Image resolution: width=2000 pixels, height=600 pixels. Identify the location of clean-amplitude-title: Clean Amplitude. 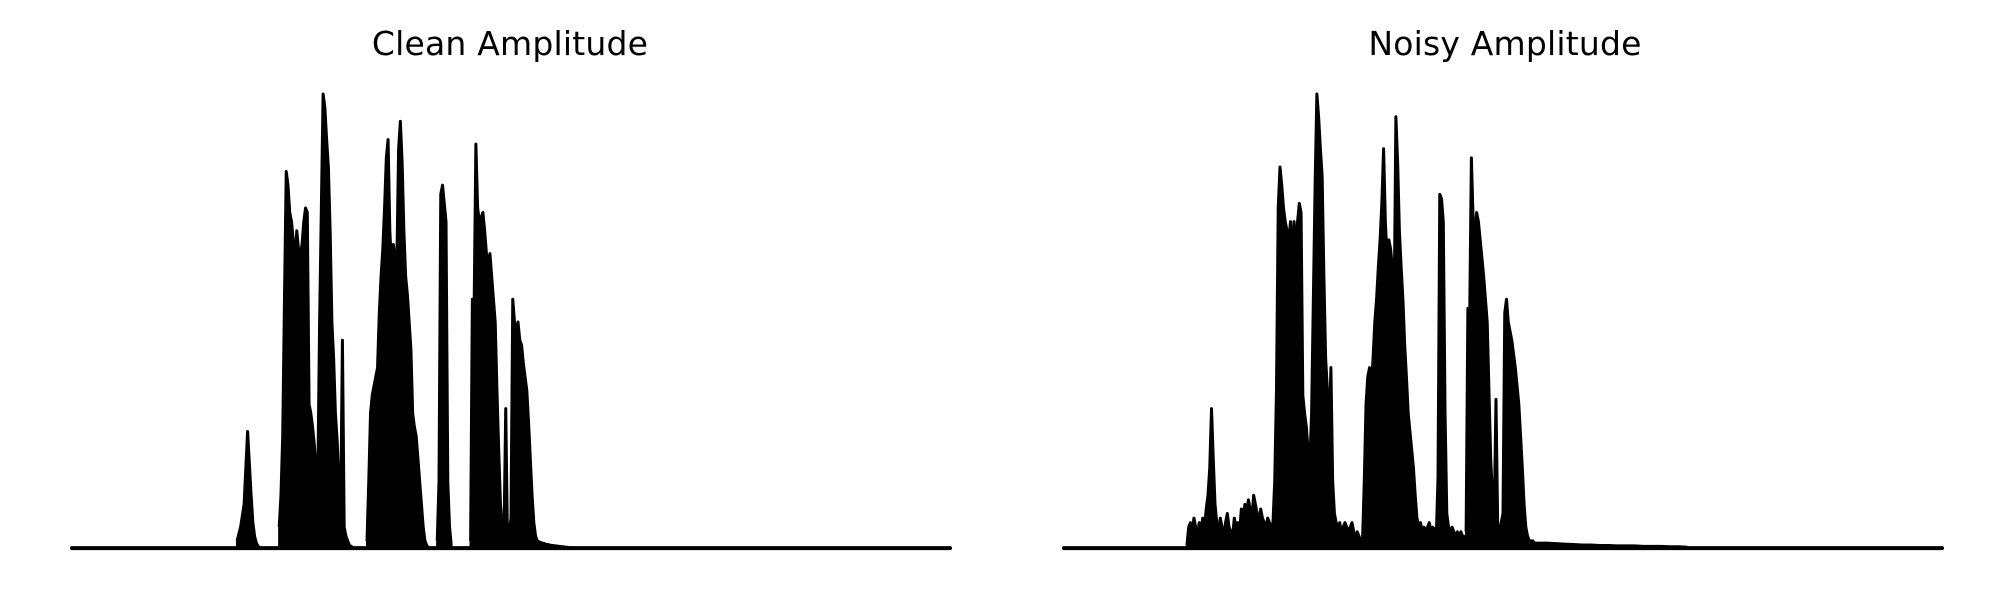
(510, 43).